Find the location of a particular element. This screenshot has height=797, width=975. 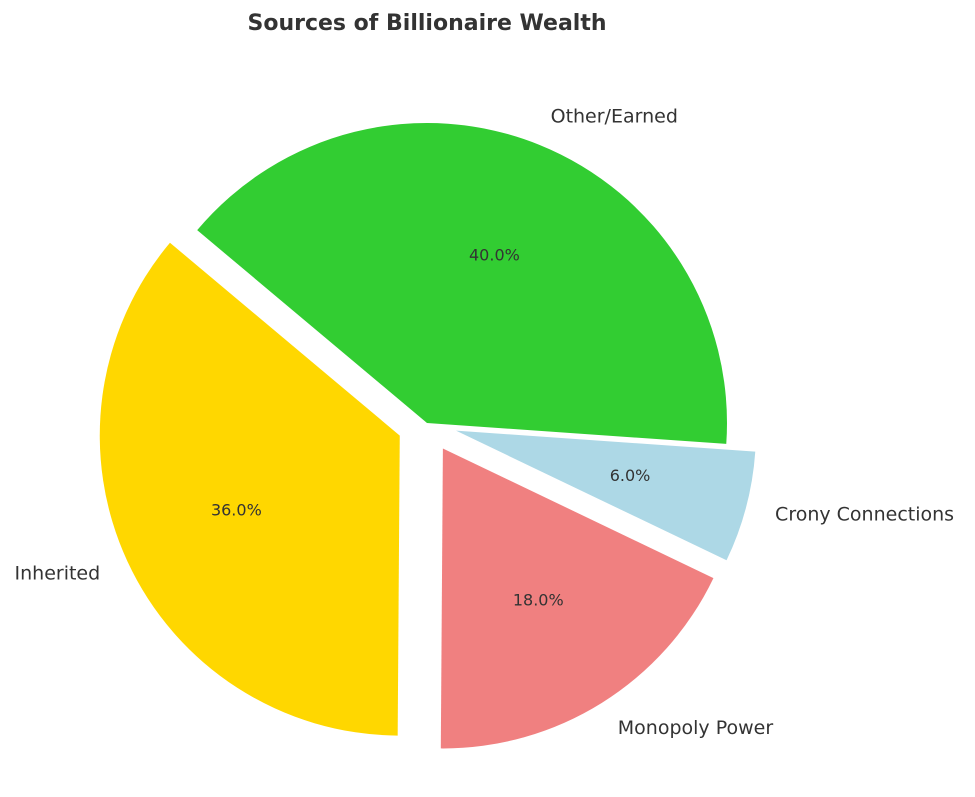

pct-label-monopoly-power: 18.0% is located at coordinates (538, 600).